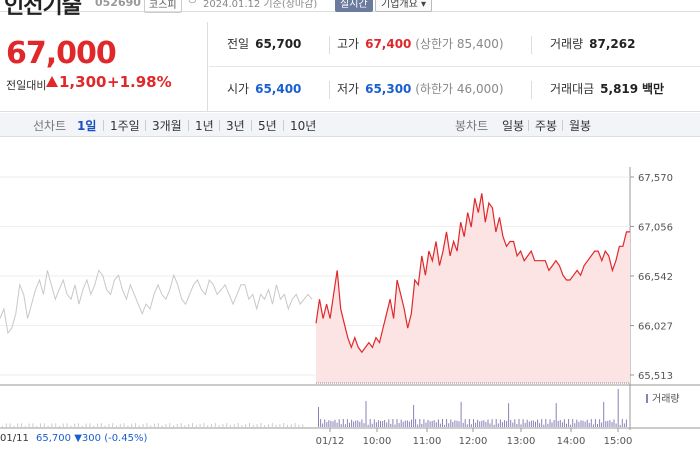 Image resolution: width=700 pixels, height=450 pixels. I want to click on stock-name: 인선기술, so click(43, 9).